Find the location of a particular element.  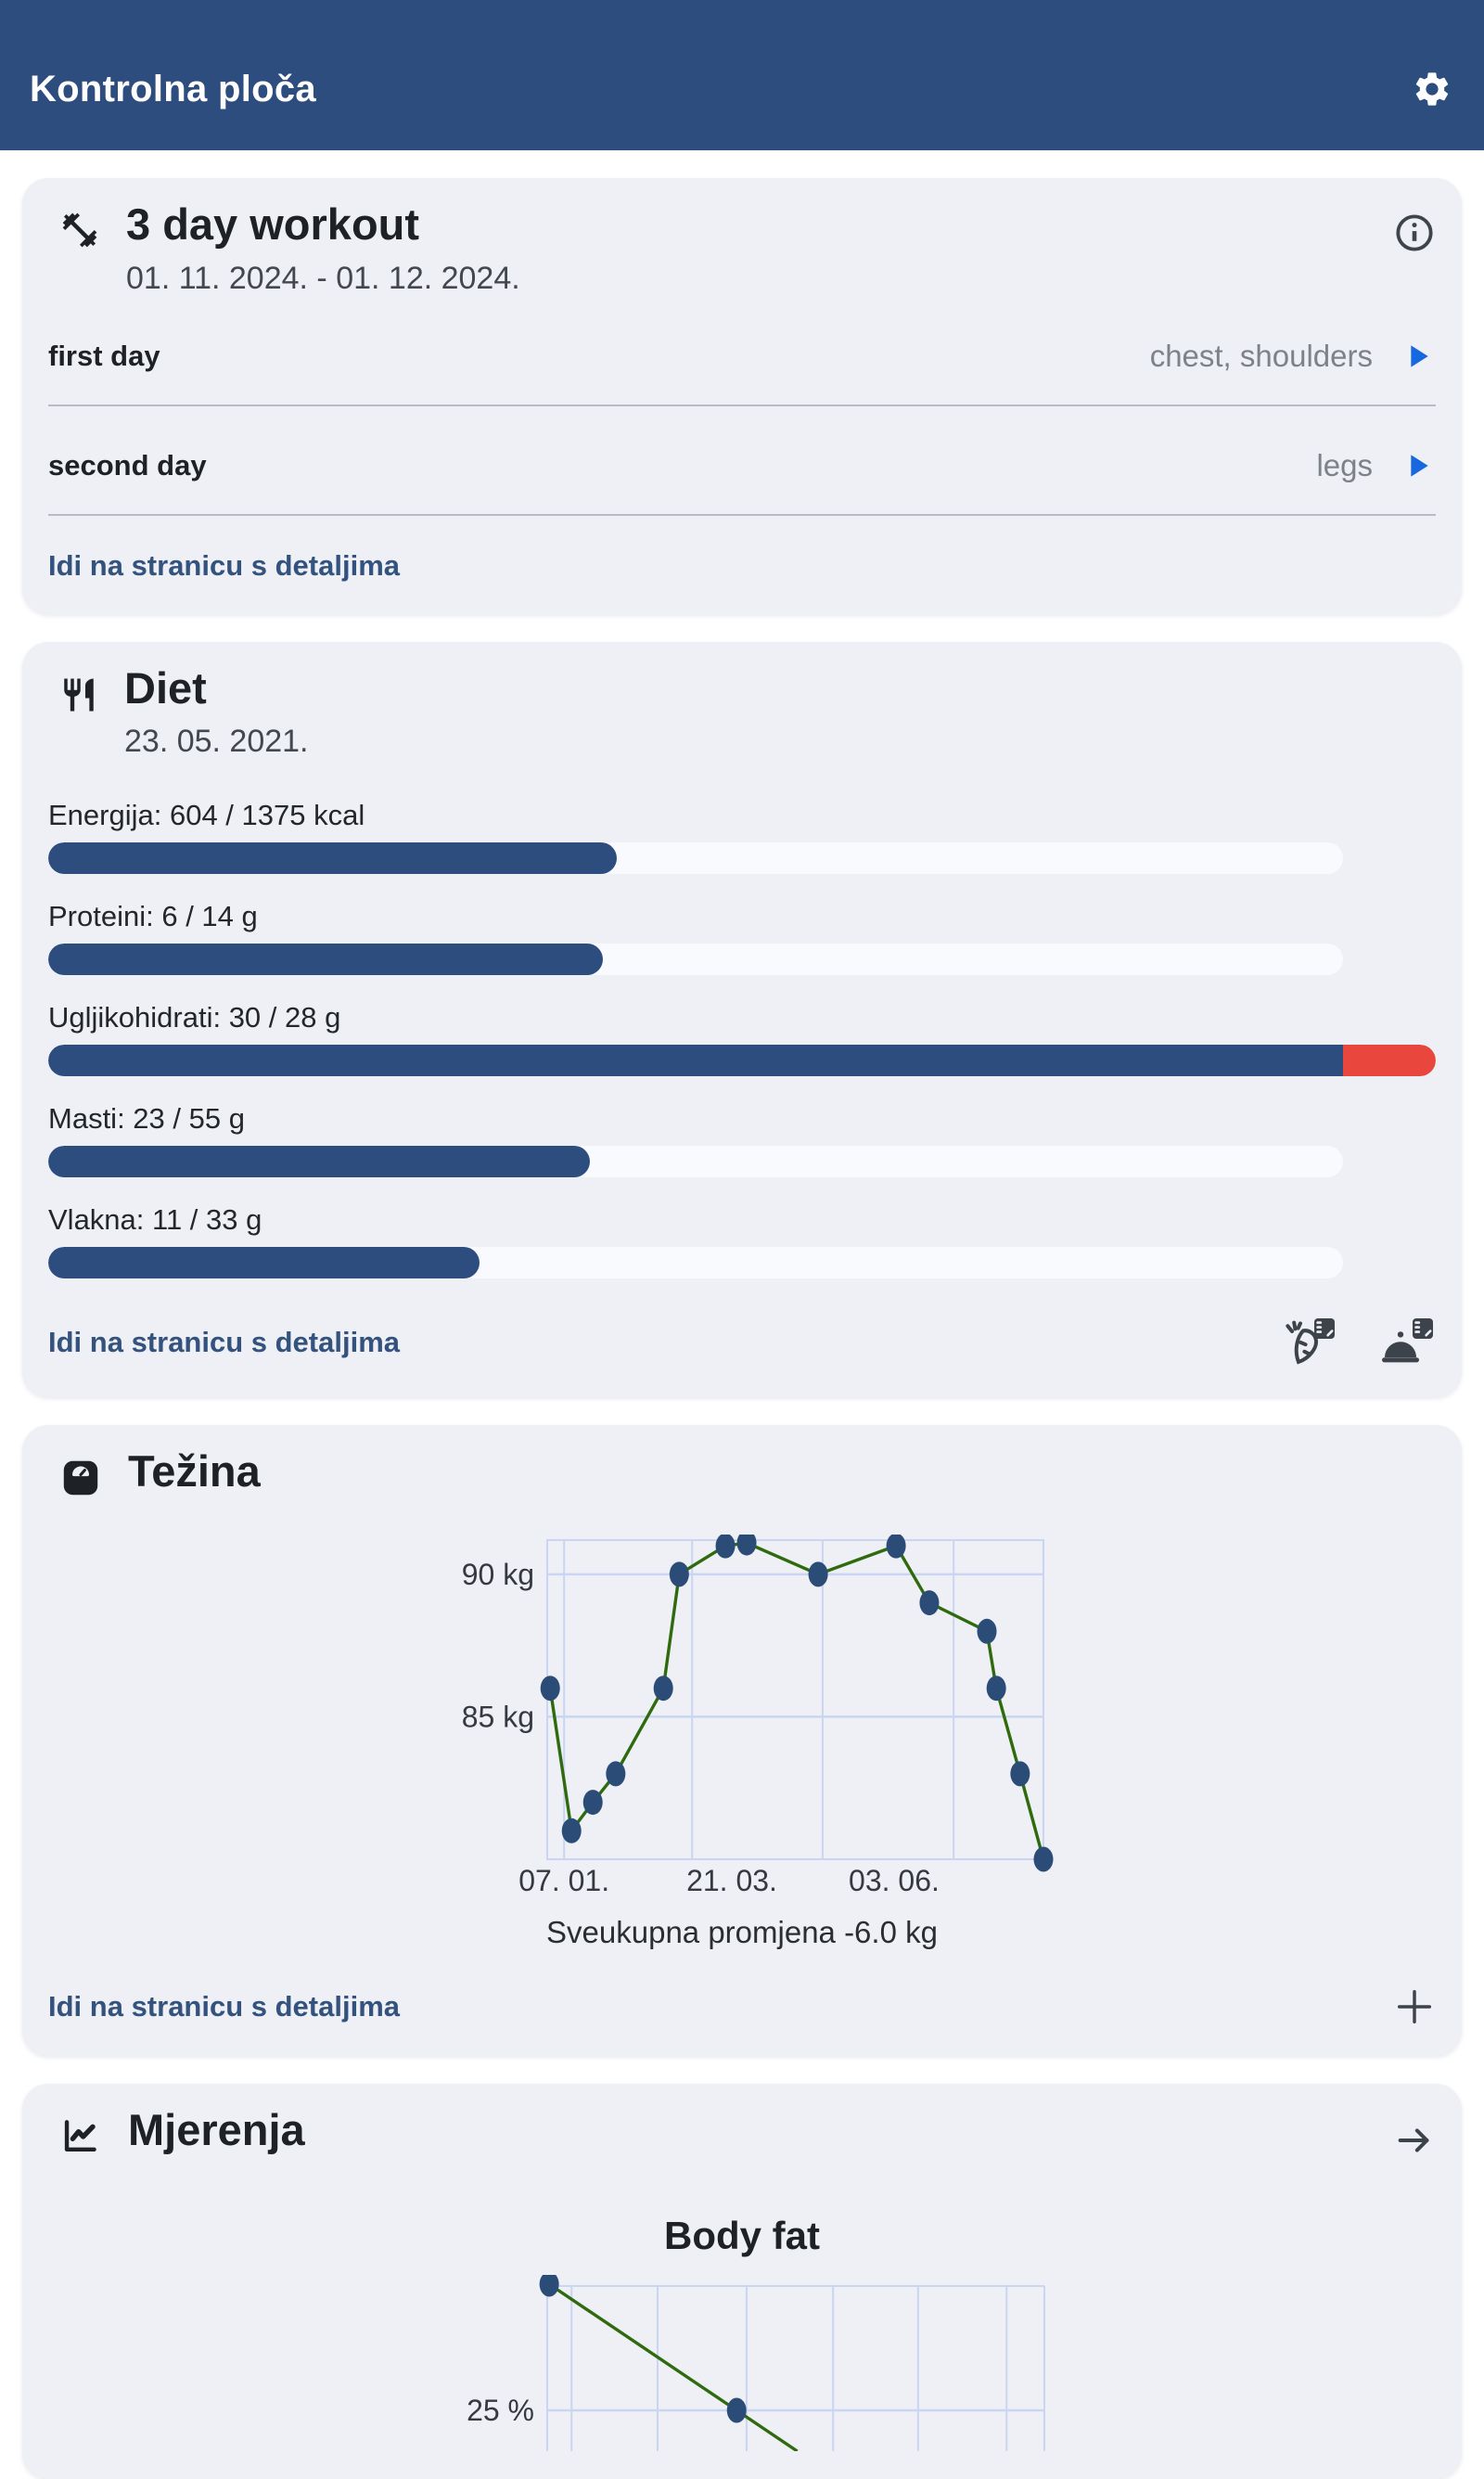

workout-day-muscles: chest, shoulders is located at coordinates (1261, 355).